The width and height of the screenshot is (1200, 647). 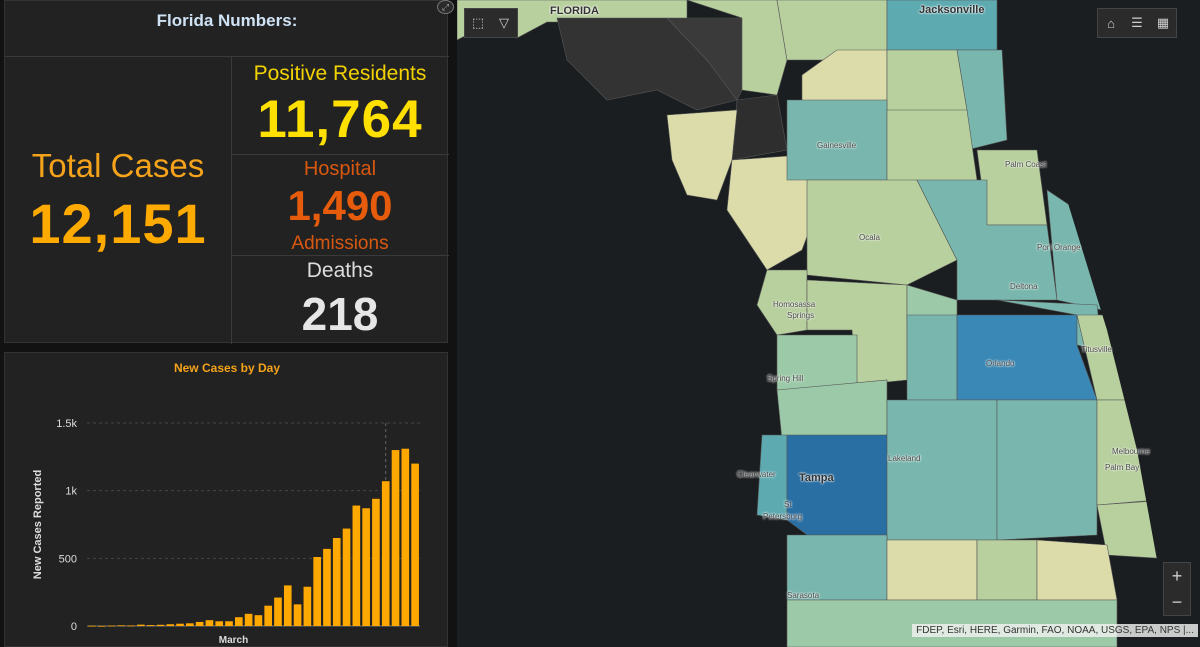 I want to click on basemap-gallery-icon: ▦, so click(x=1163, y=22).